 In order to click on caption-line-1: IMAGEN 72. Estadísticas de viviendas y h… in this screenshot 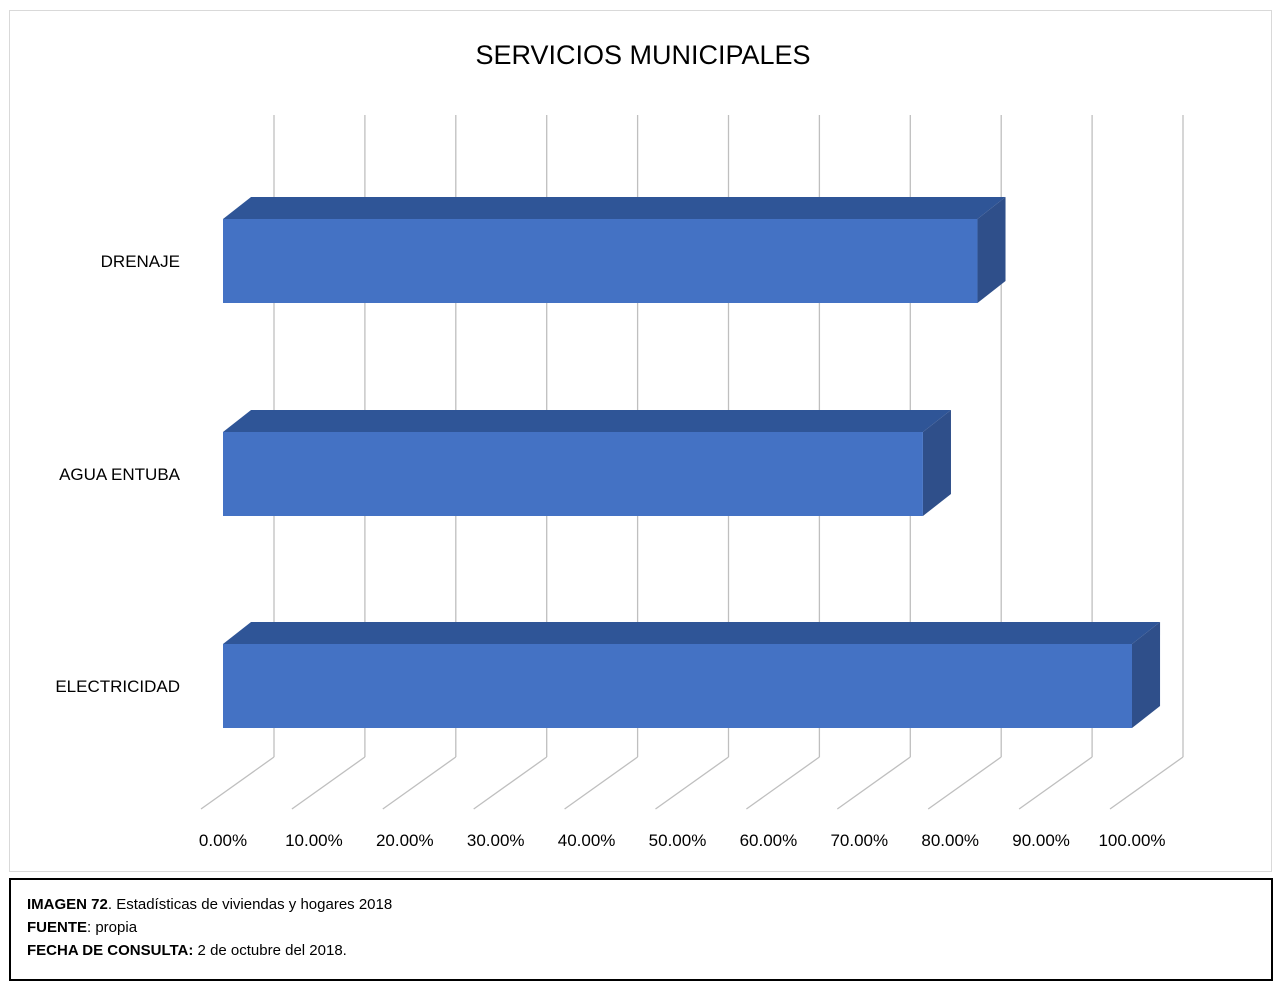, I will do `click(649, 904)`.